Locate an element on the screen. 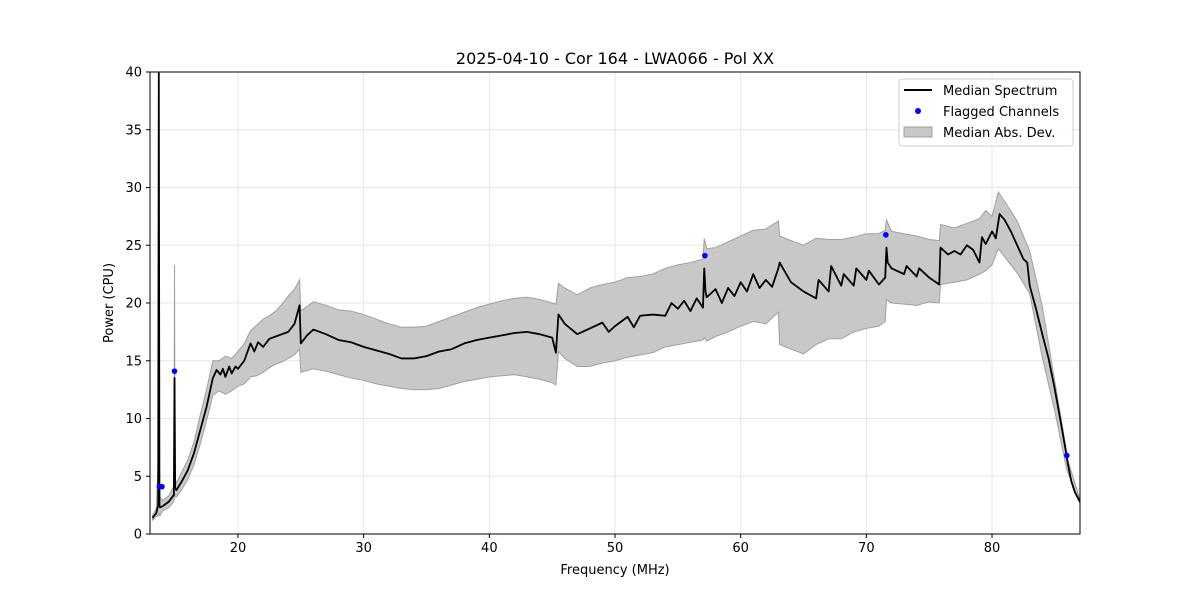 The image size is (1200, 600). x-axis-label: Frequency (MHz) is located at coordinates (614, 570).